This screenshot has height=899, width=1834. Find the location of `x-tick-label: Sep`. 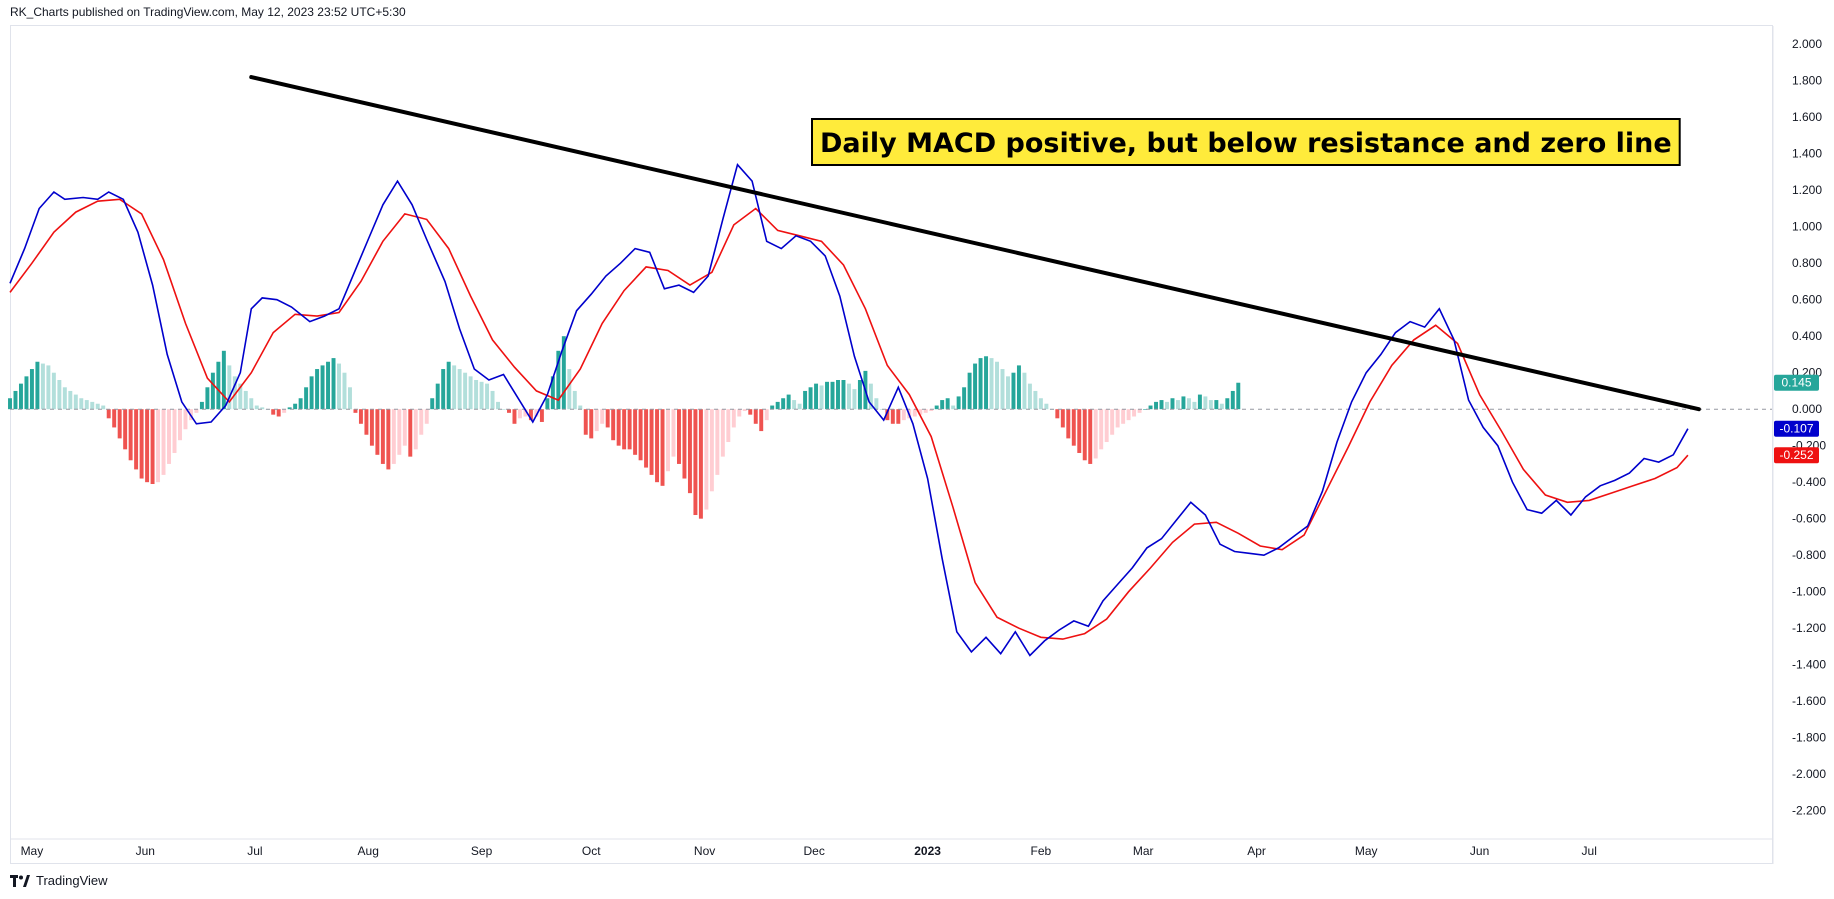

x-tick-label: Sep is located at coordinates (482, 851).